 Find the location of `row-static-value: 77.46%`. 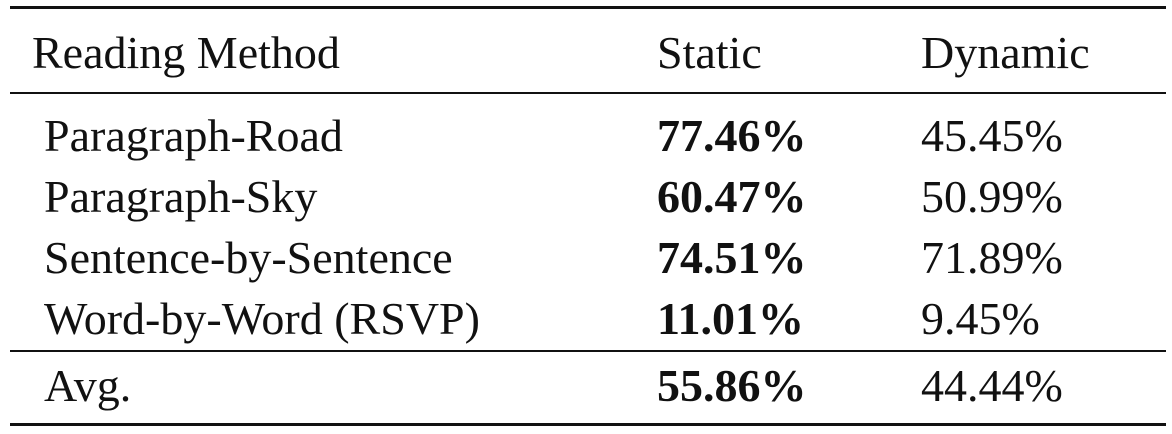

row-static-value: 77.46% is located at coordinates (732, 135).